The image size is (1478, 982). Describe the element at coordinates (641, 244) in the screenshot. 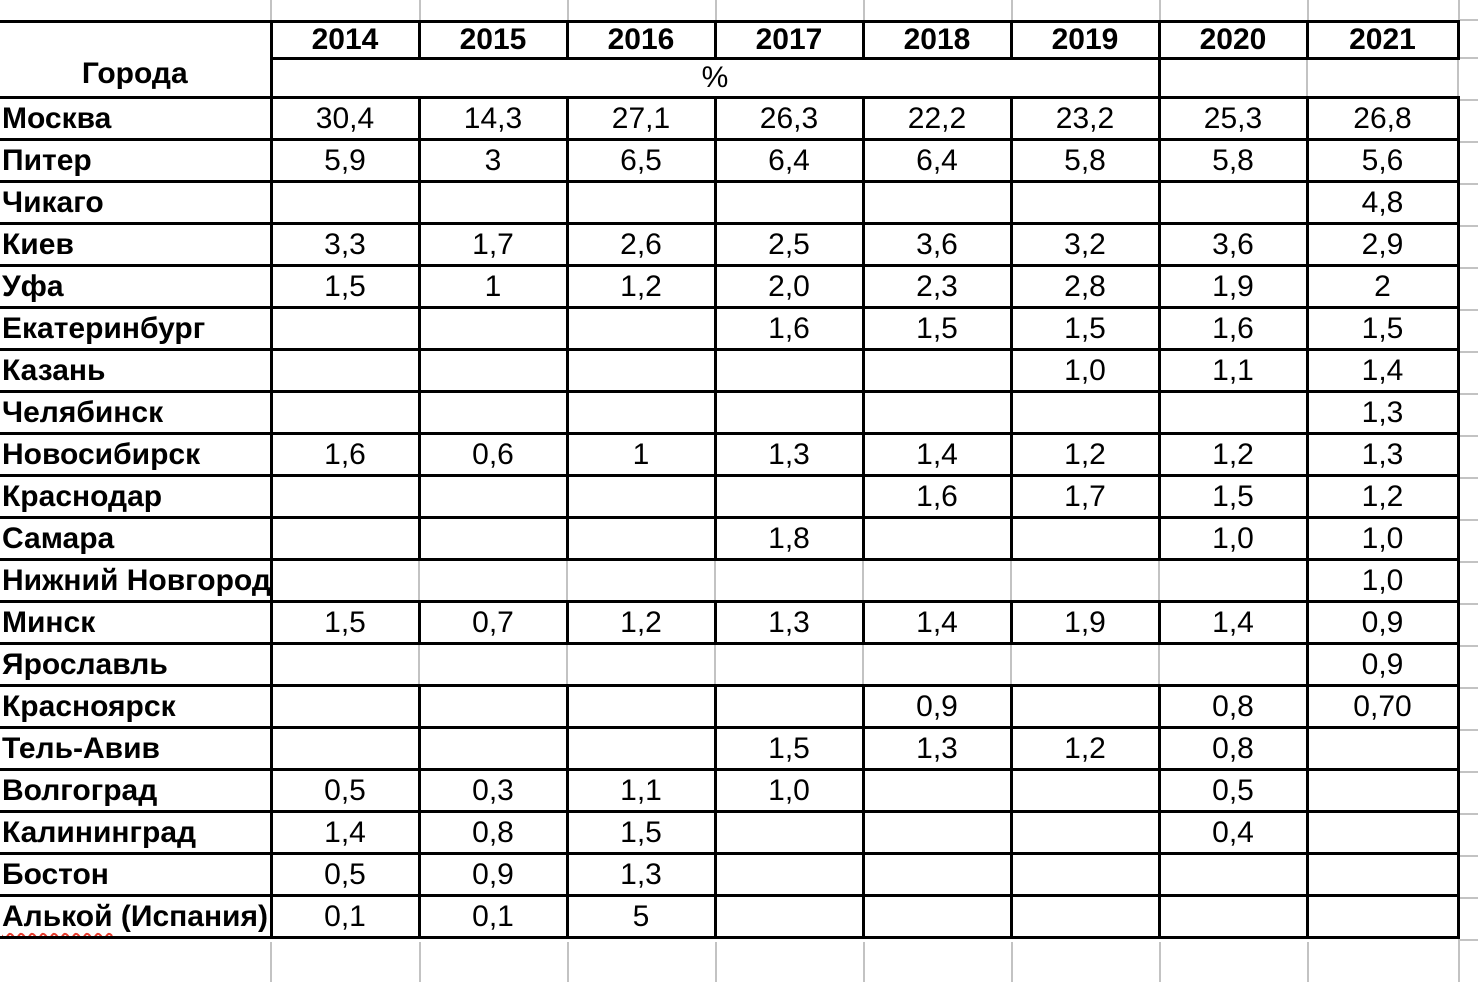

I see `value-cell-2016: 2,6` at that location.